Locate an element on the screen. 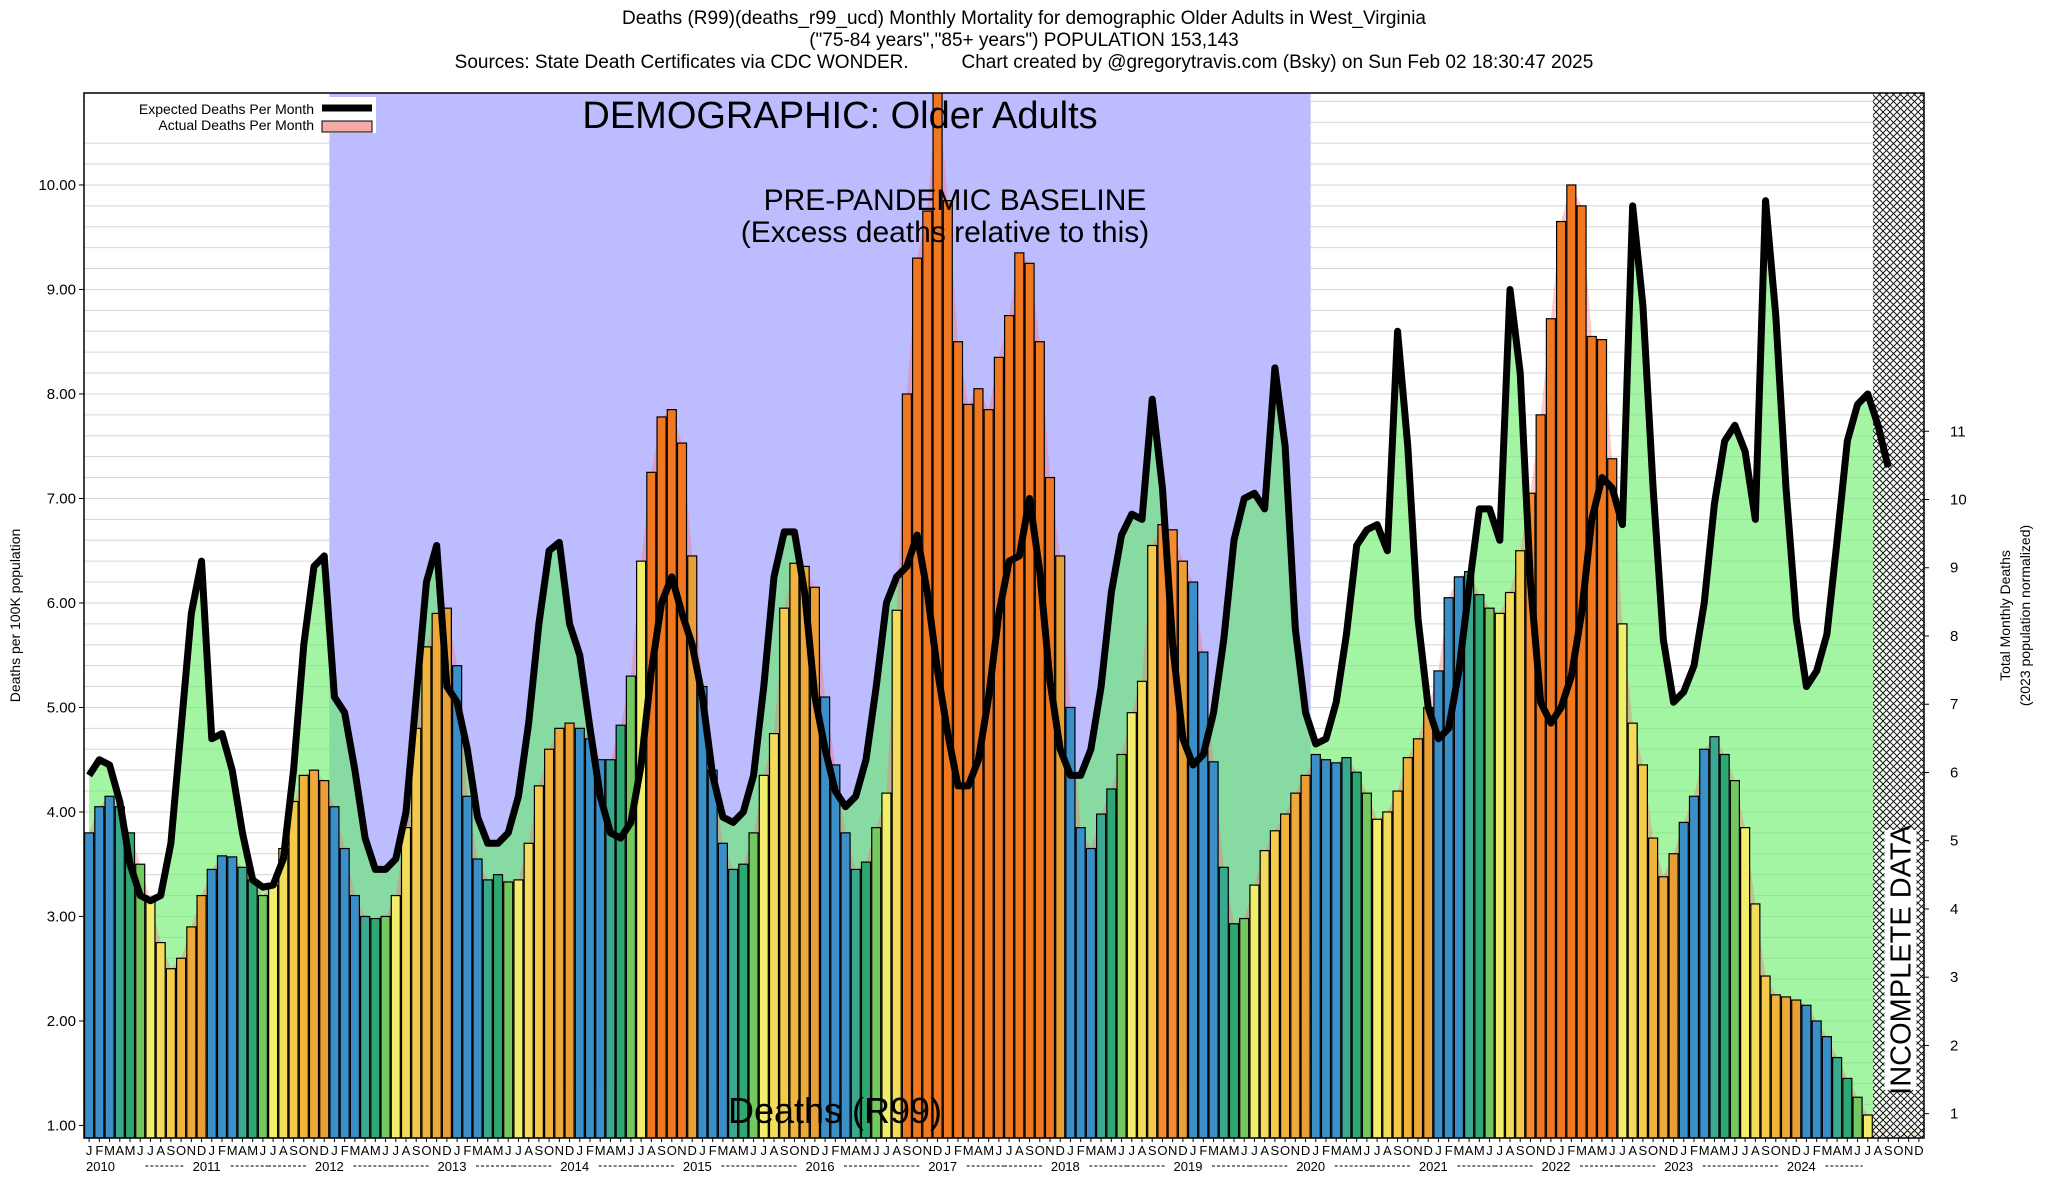  x-year-label: 2020 is located at coordinates (1310, 1166).